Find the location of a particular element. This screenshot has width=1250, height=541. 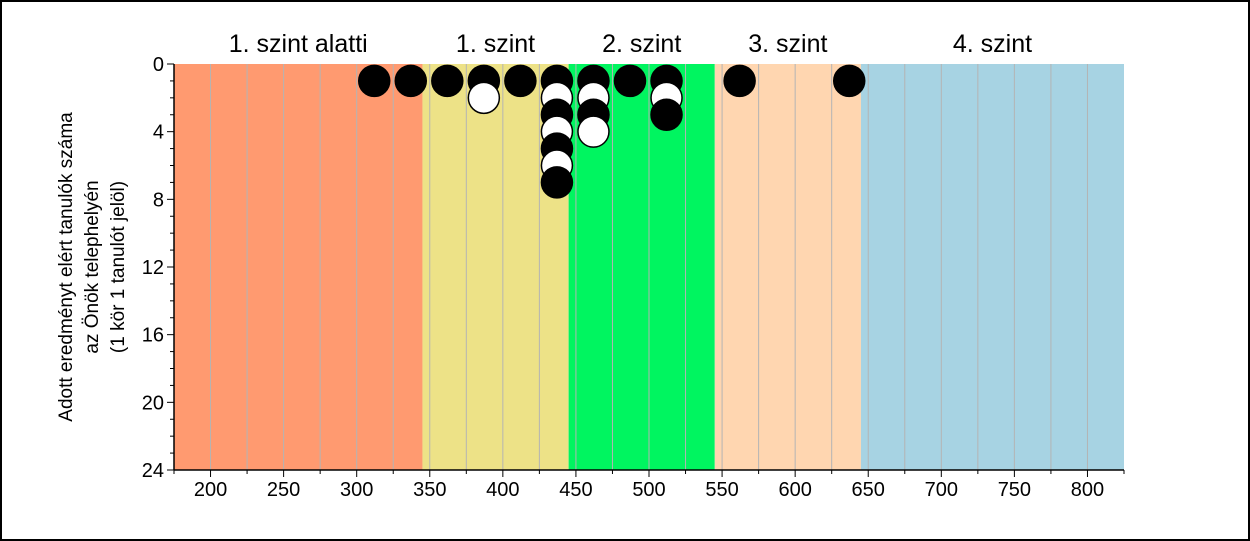

x-tick-label: 650 is located at coordinates (868, 490).